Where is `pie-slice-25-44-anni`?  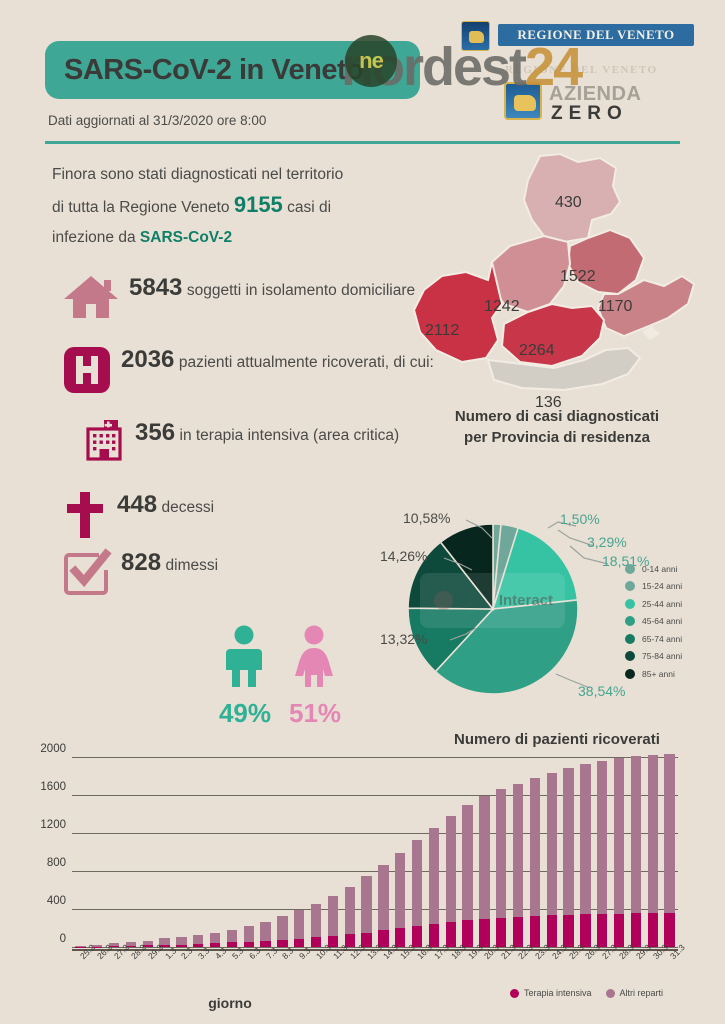 pie-slice-25-44-anni is located at coordinates (535, 568).